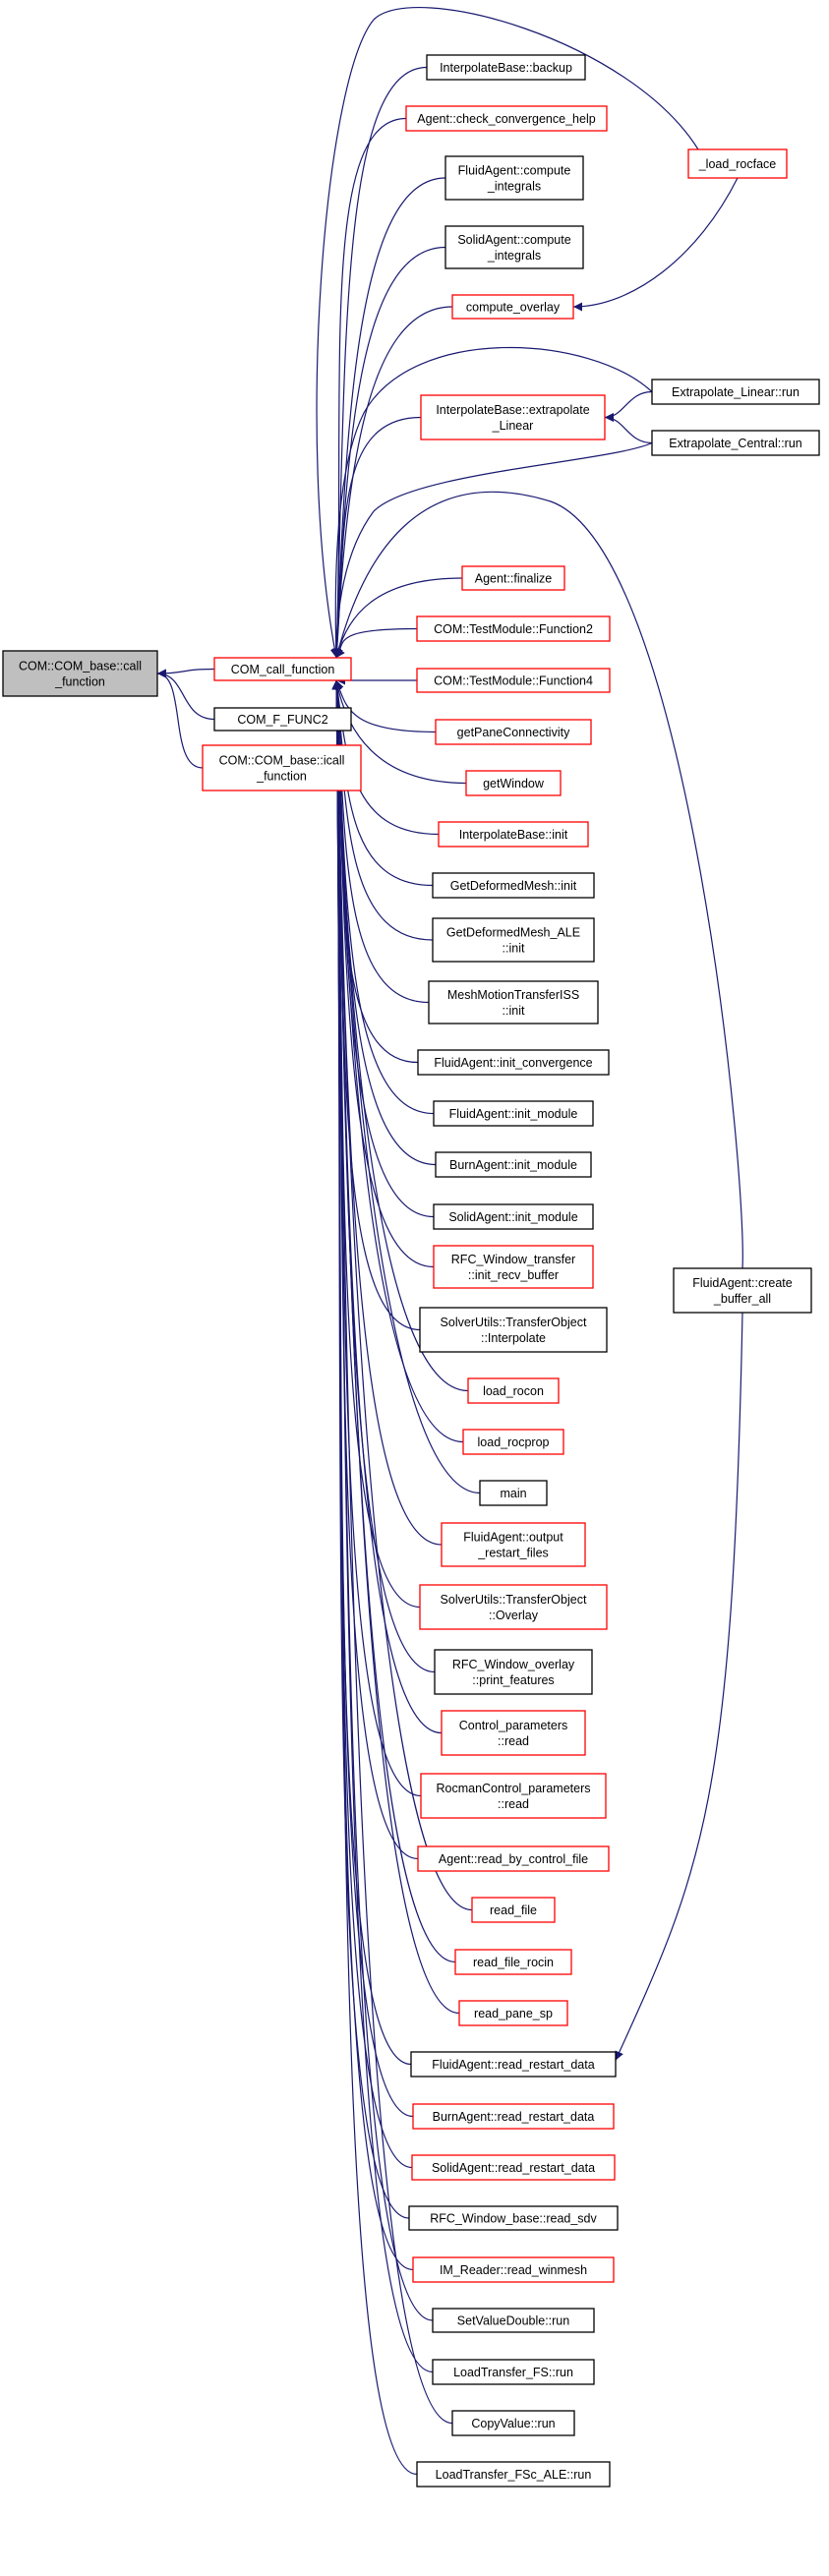 This screenshot has width=829, height=2576. I want to click on node-label: SolidAgent::compute, so click(513, 240).